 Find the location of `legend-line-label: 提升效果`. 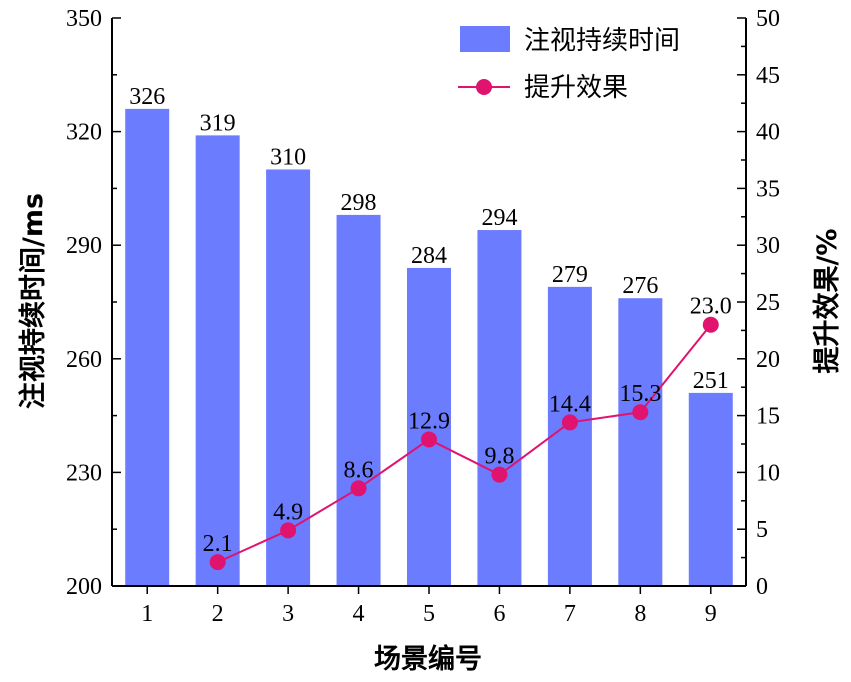

legend-line-label: 提升效果 is located at coordinates (576, 88).